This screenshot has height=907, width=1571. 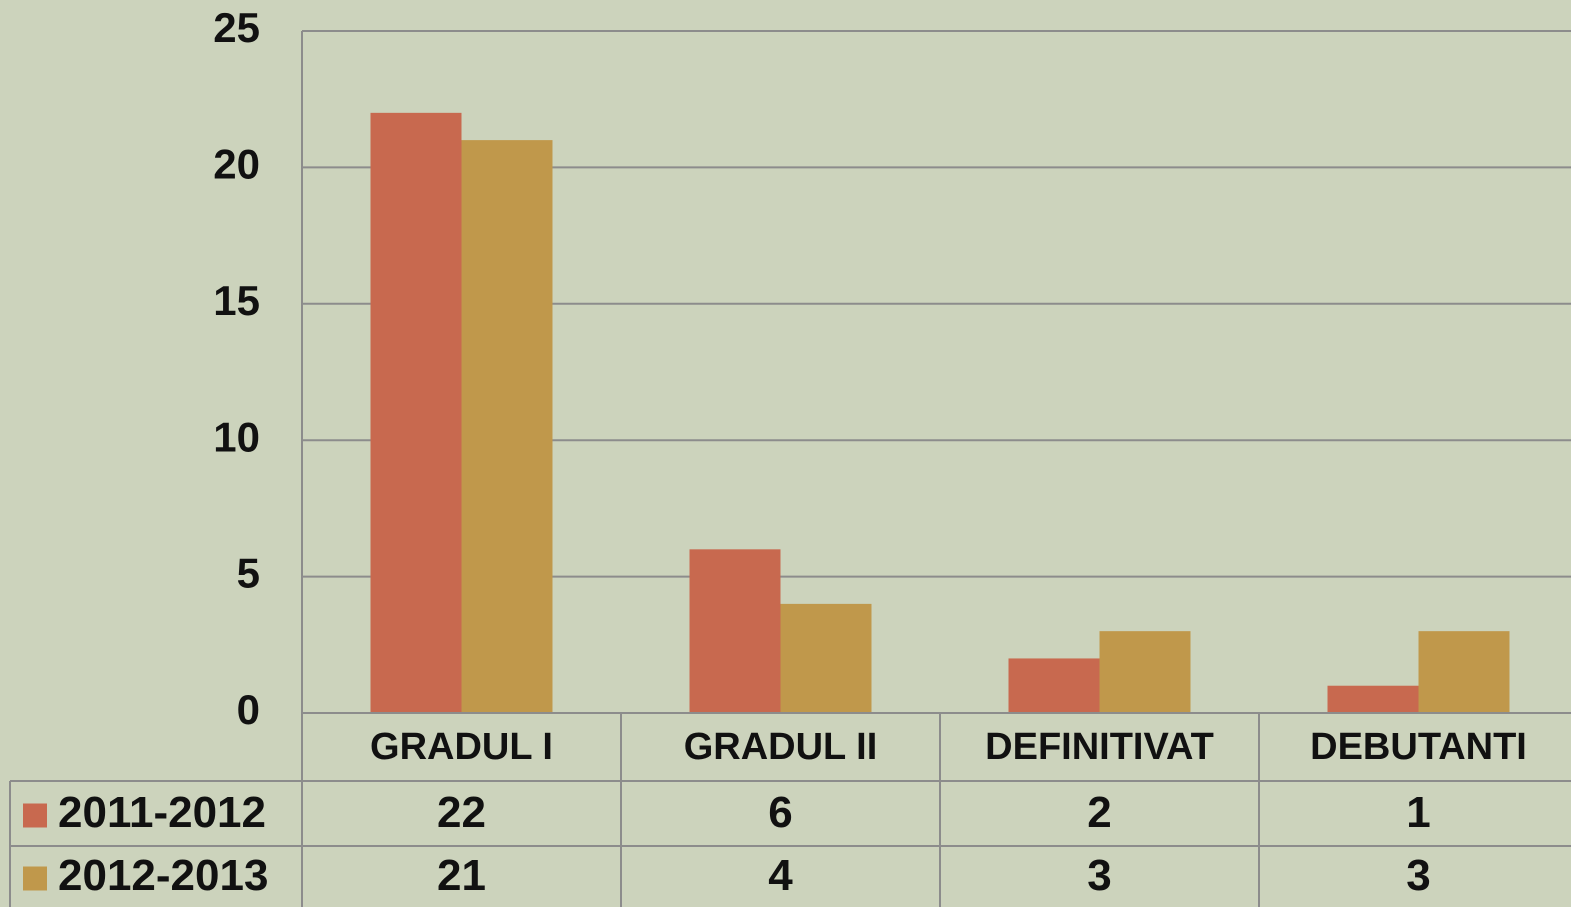 What do you see at coordinates (780, 875) in the screenshot?
I see `table-value: 4` at bounding box center [780, 875].